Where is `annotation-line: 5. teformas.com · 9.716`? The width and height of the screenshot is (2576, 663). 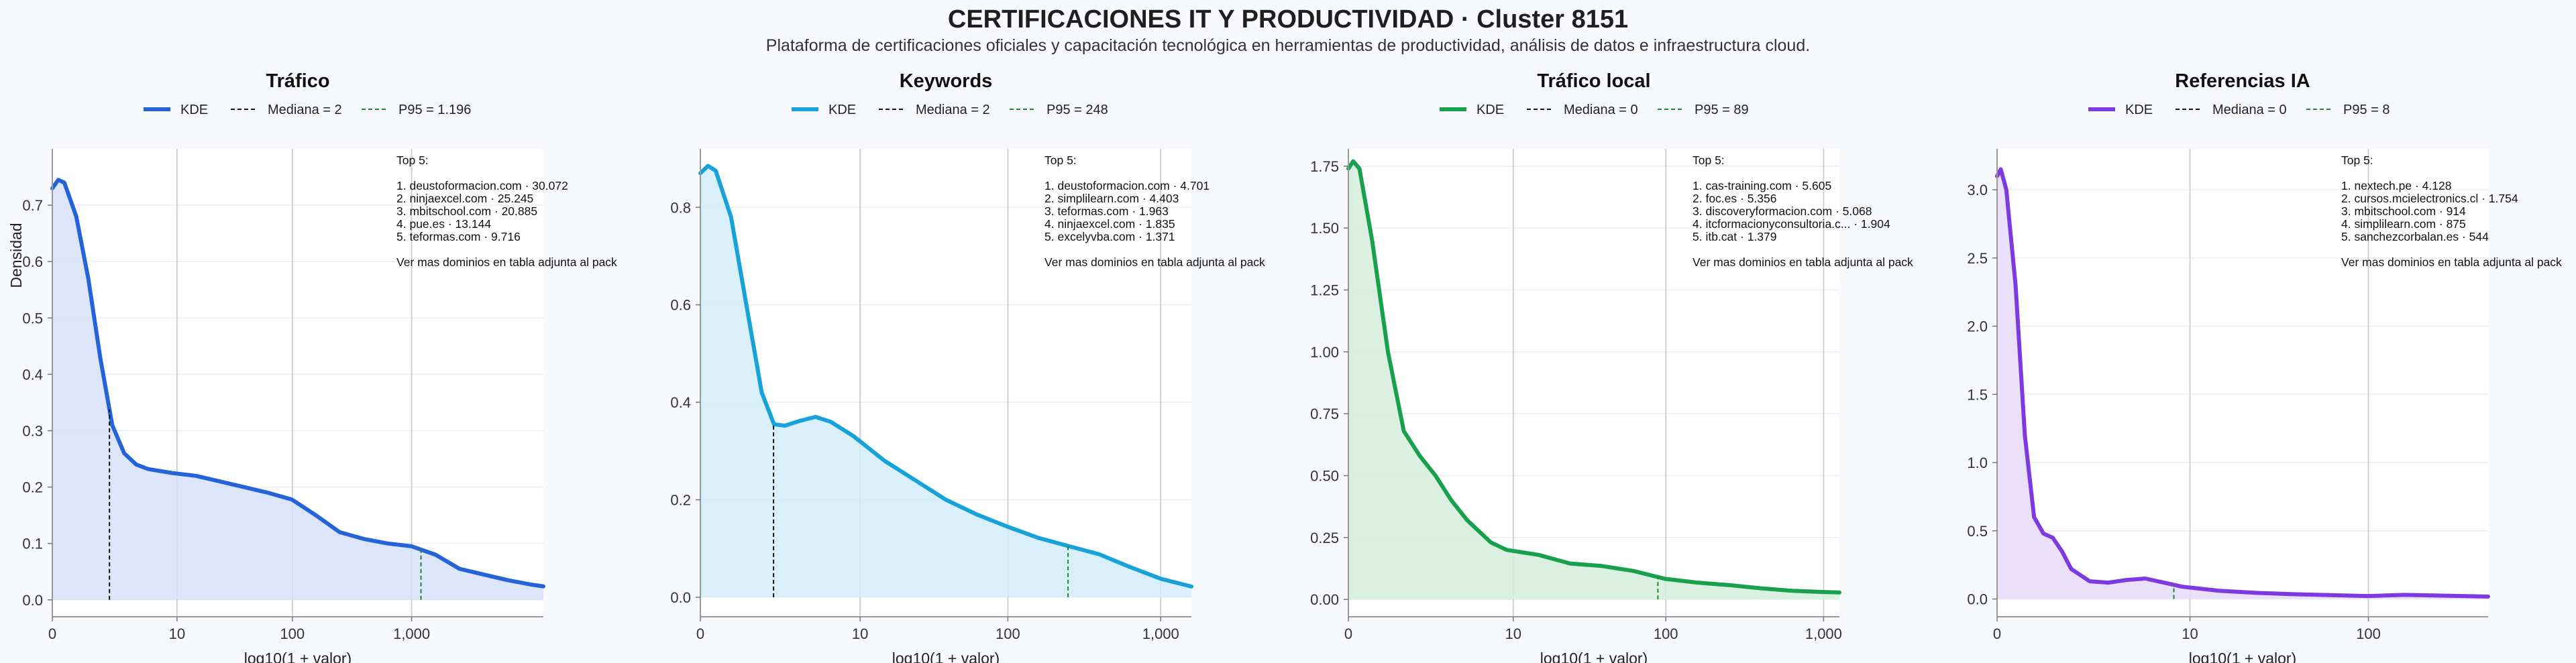 annotation-line: 5. teformas.com · 9.716 is located at coordinates (458, 237).